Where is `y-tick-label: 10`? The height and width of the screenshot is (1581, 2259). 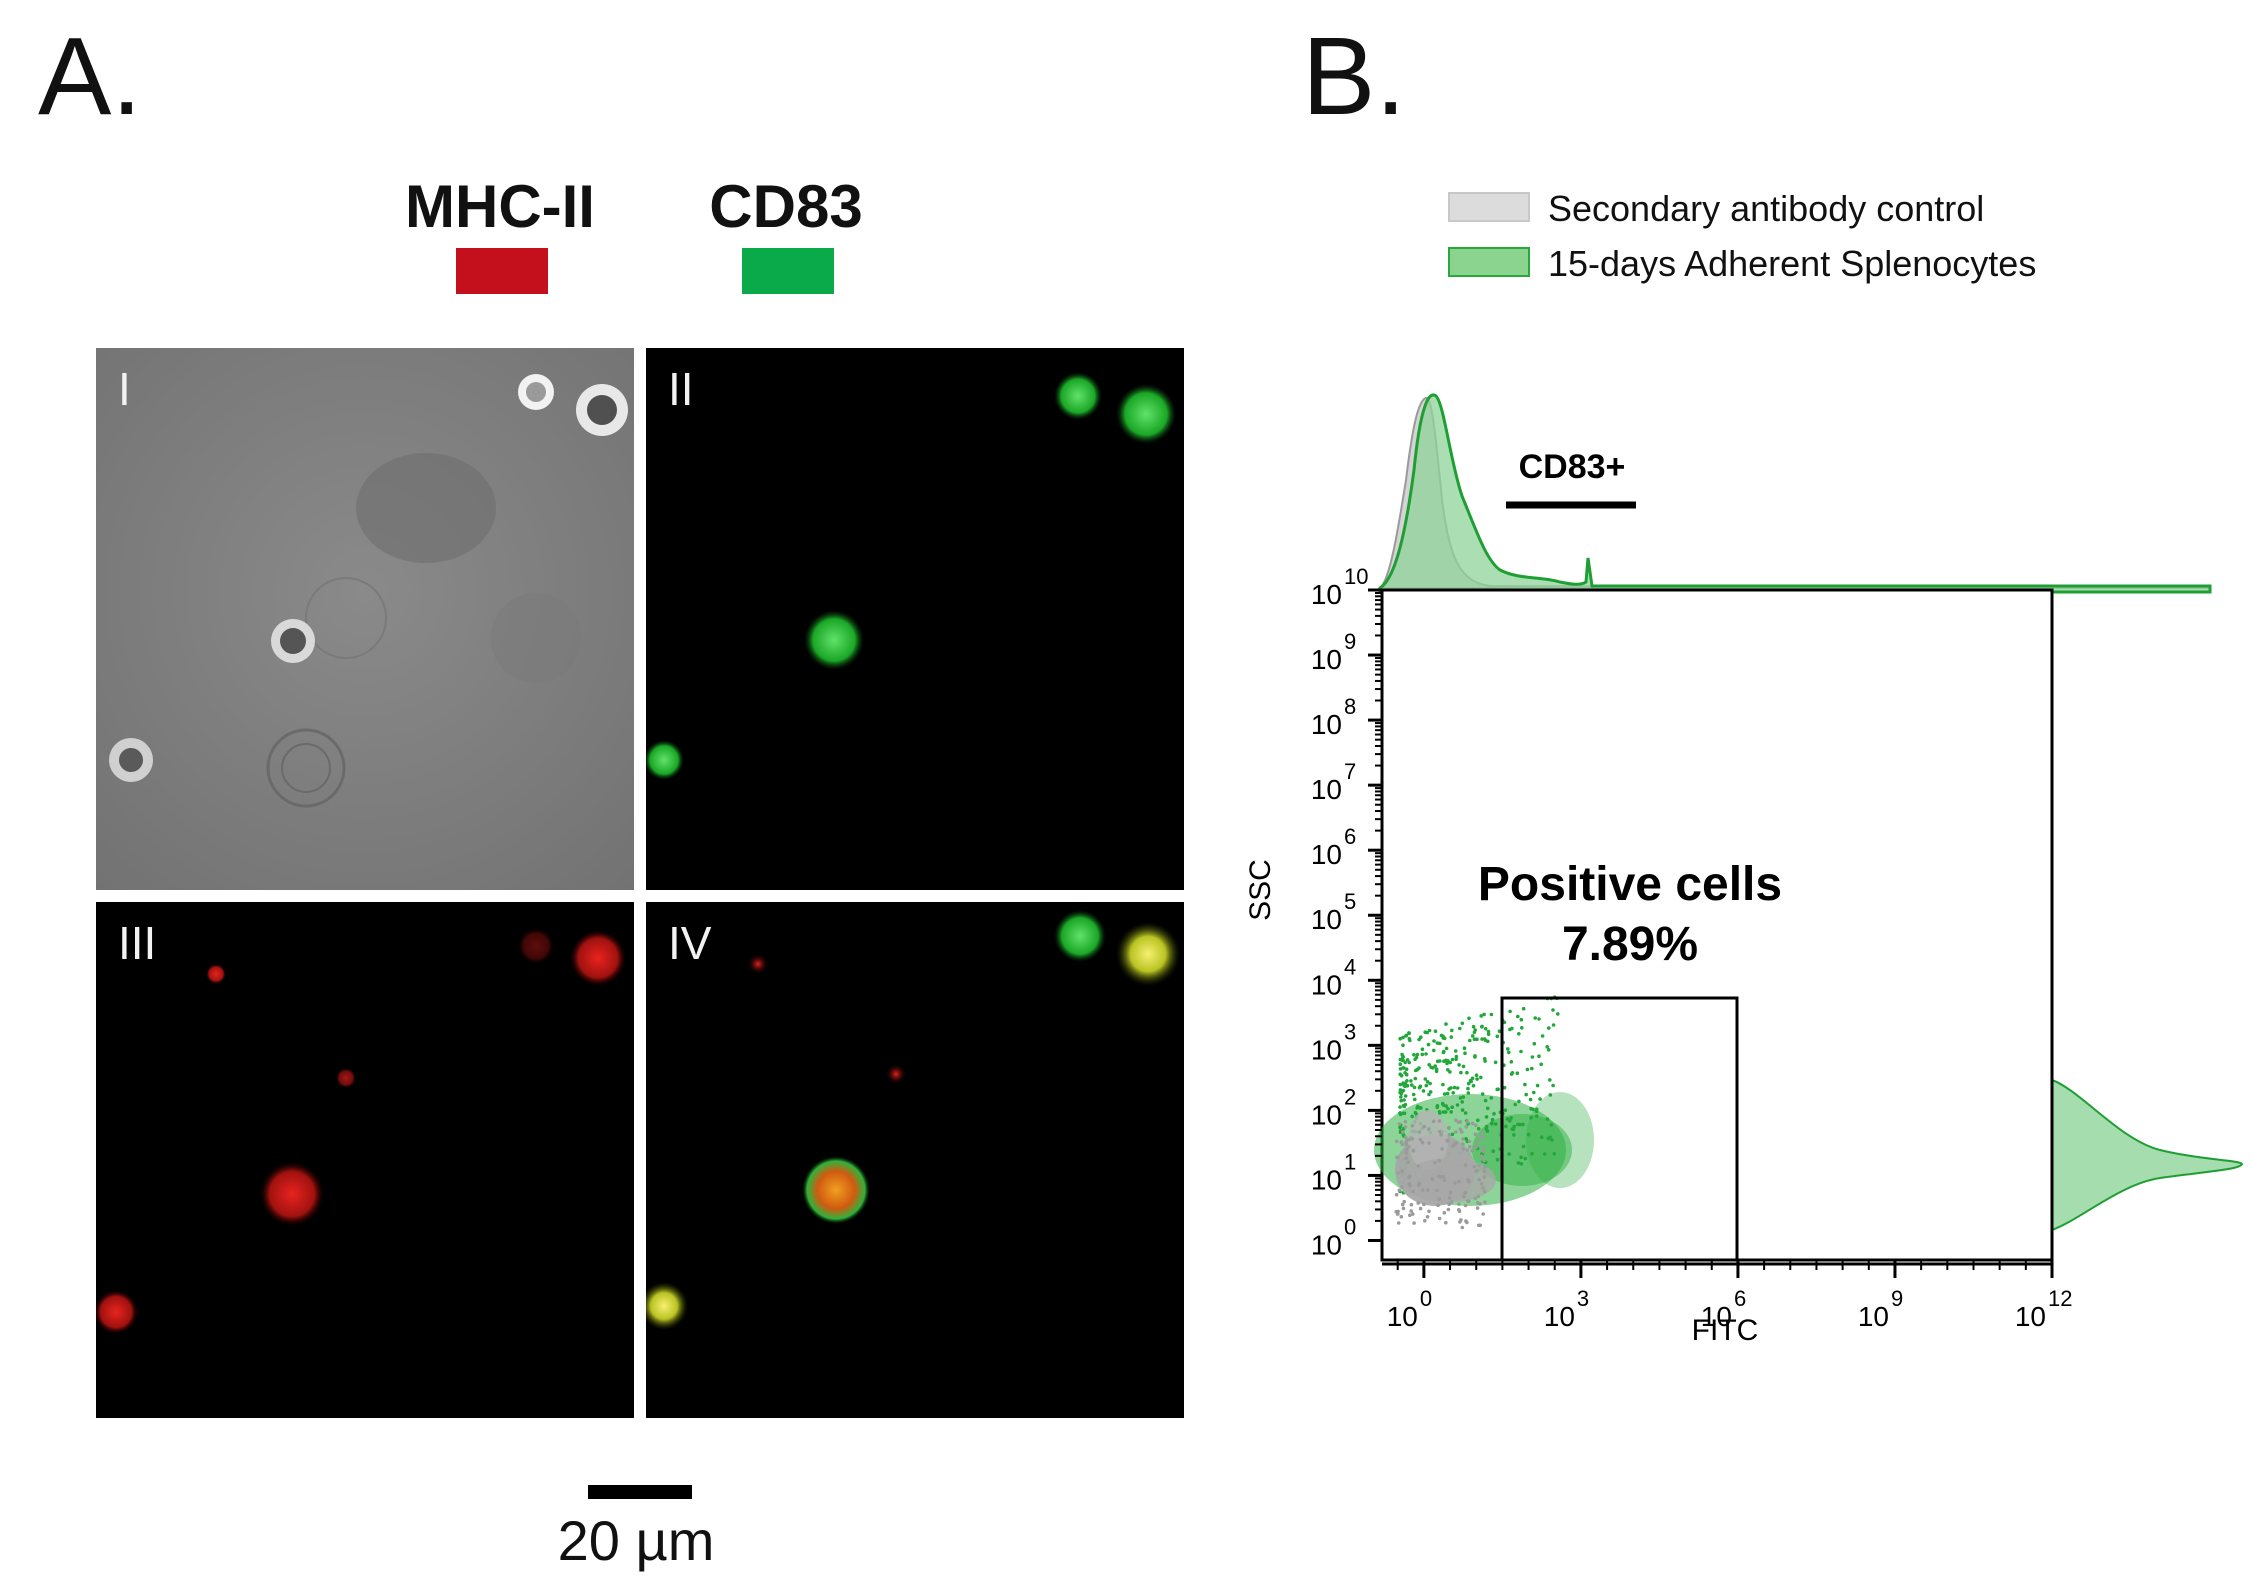
y-tick-label: 10 is located at coordinates (1326, 789).